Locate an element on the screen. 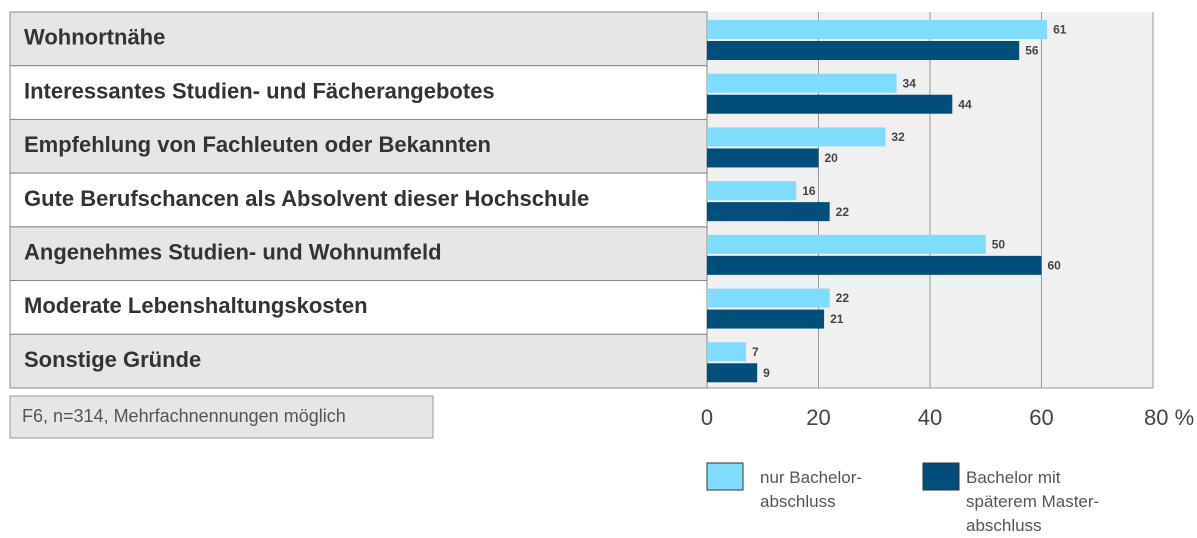 The image size is (1197, 538). x-tick-label: 0 is located at coordinates (707, 417).